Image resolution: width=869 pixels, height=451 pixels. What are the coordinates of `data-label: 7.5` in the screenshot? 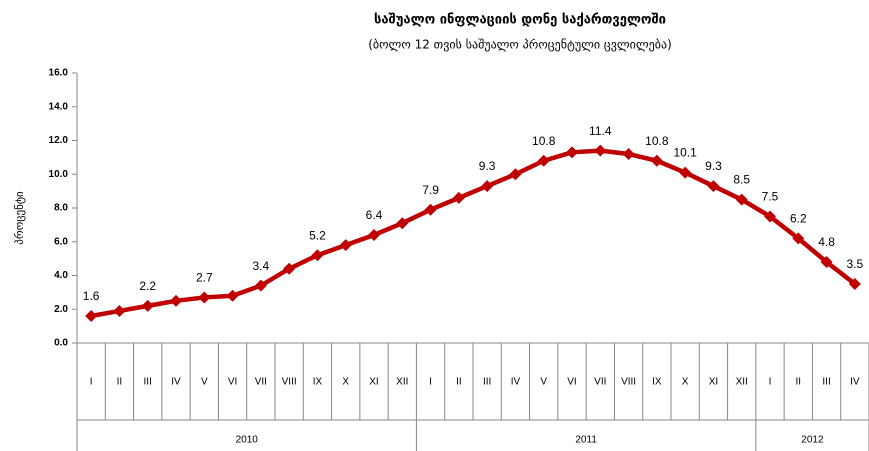 It's located at (770, 197).